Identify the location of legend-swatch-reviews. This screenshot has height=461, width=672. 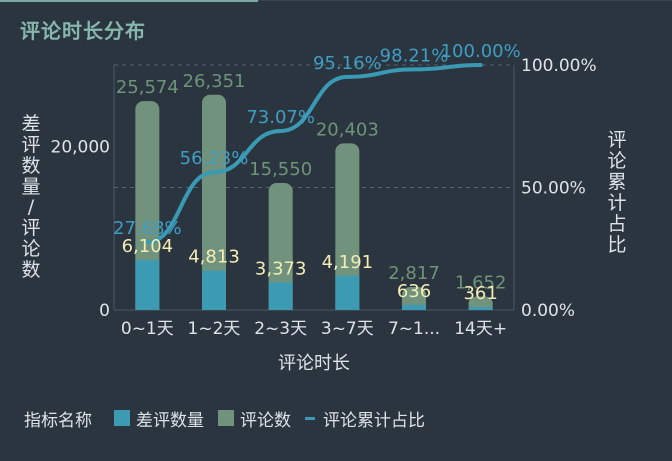
(226, 418).